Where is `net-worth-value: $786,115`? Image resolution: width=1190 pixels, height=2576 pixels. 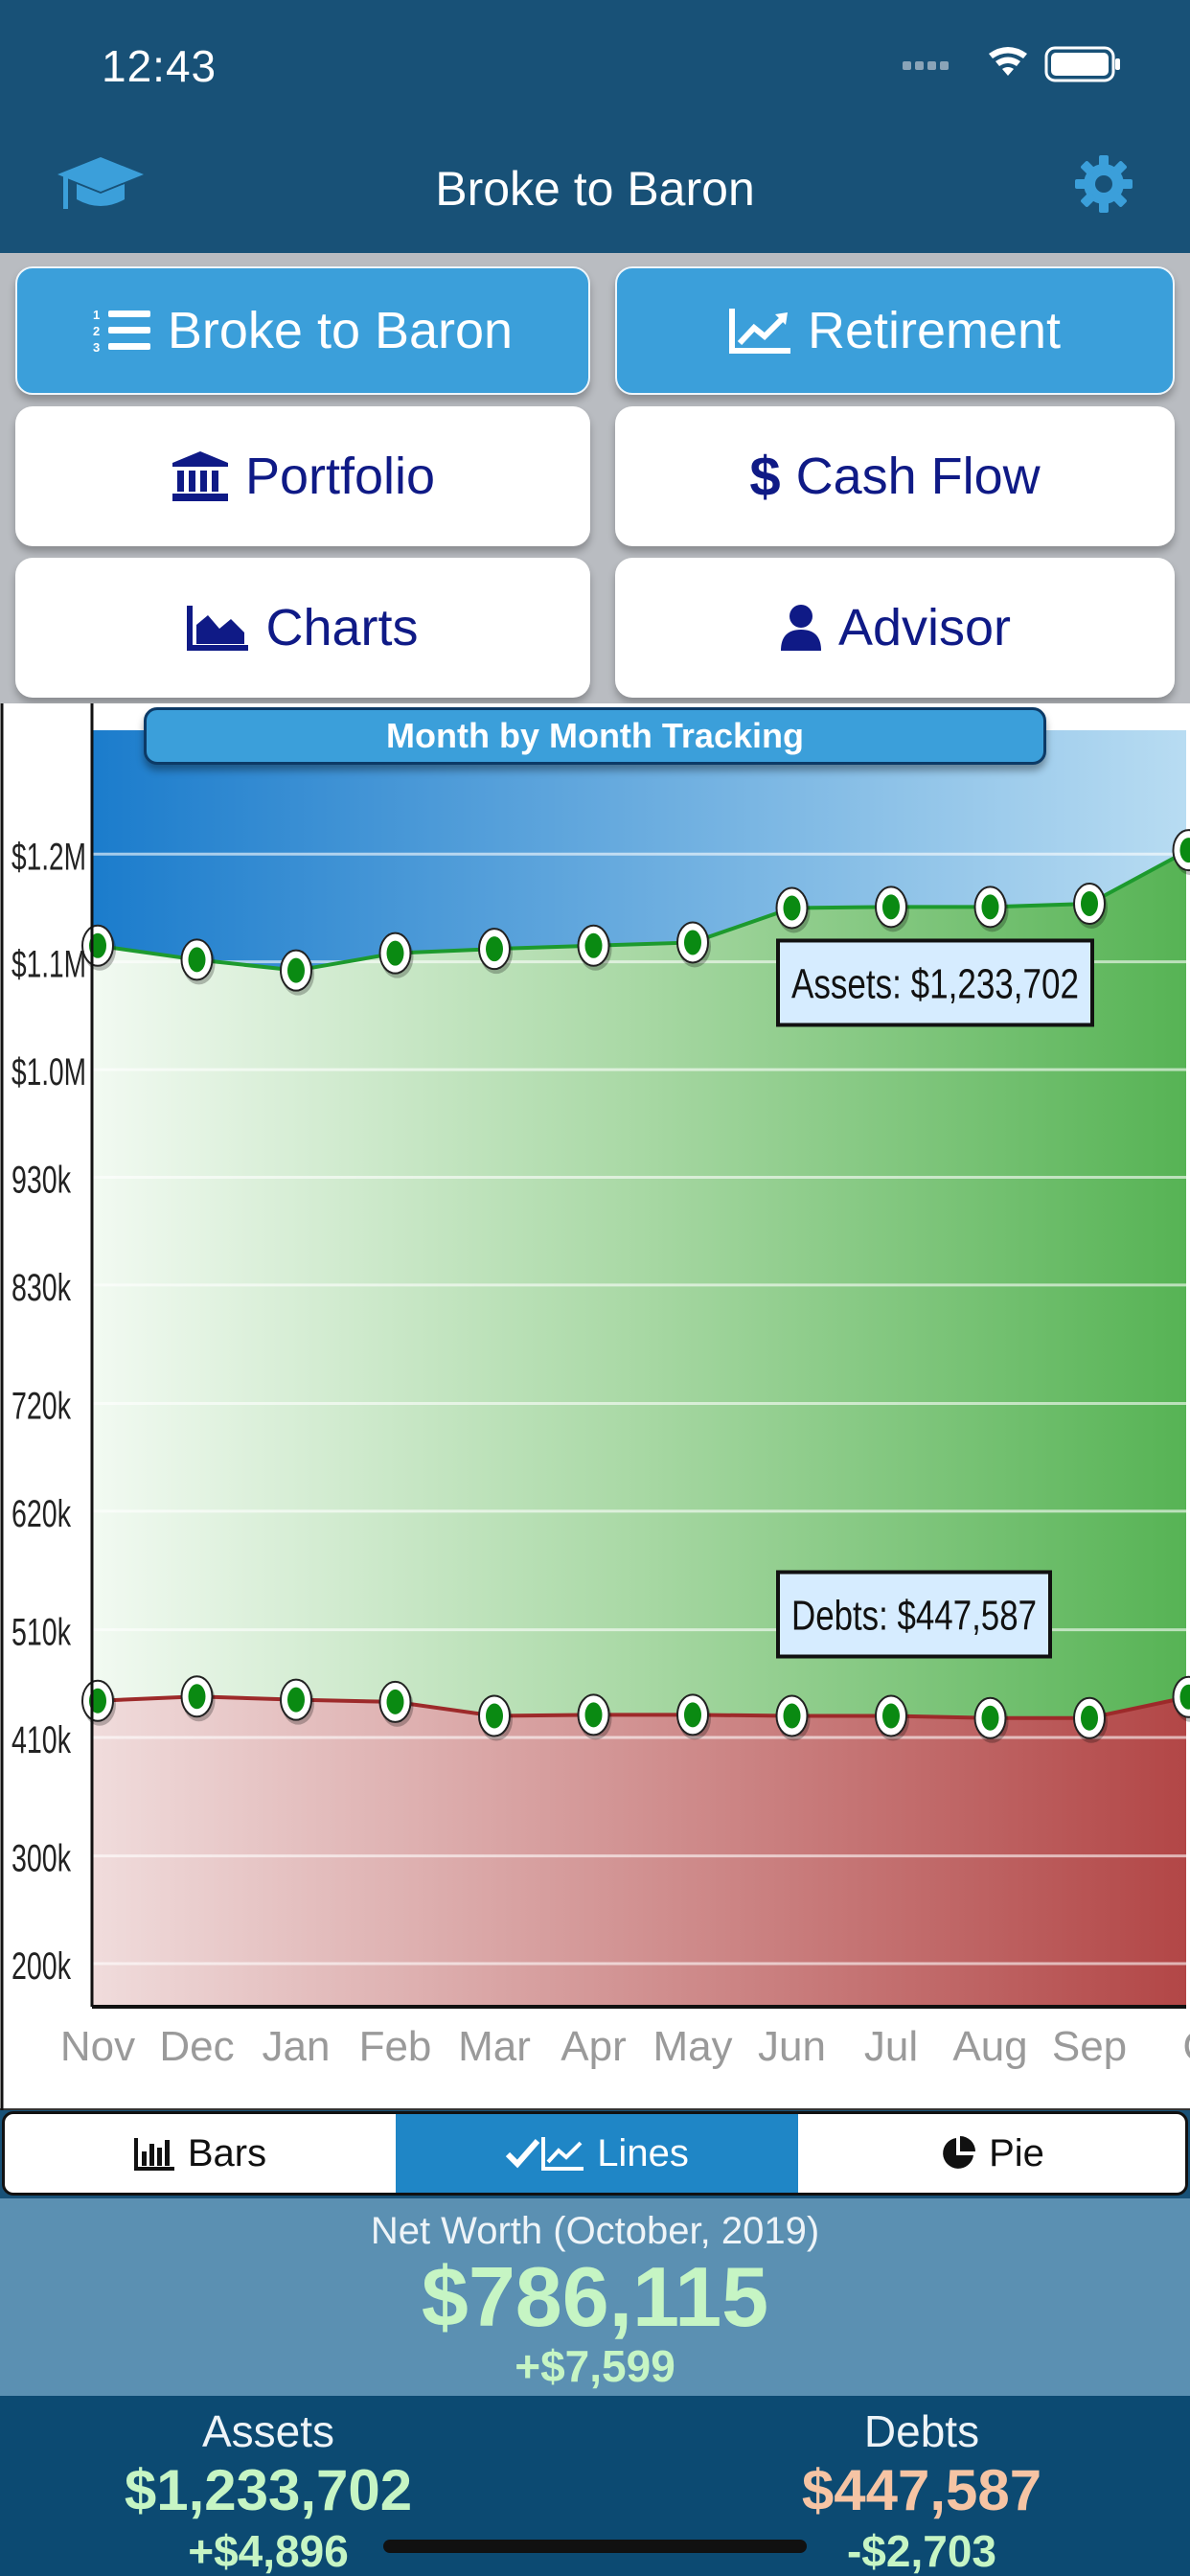 net-worth-value: $786,115 is located at coordinates (595, 2296).